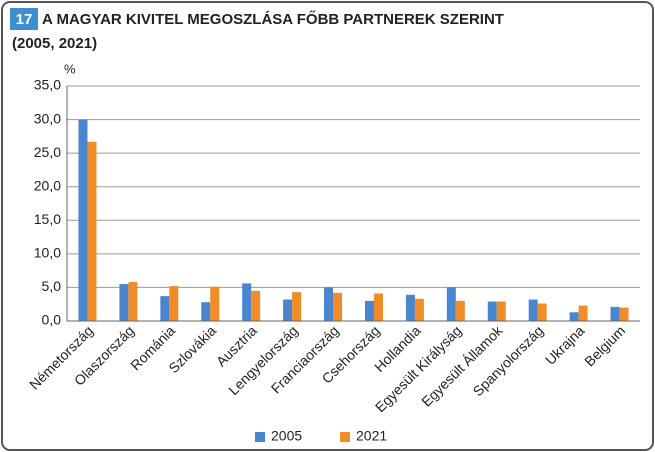  Describe the element at coordinates (52, 286) in the screenshot. I see `y-tick-label: 5,0` at that location.